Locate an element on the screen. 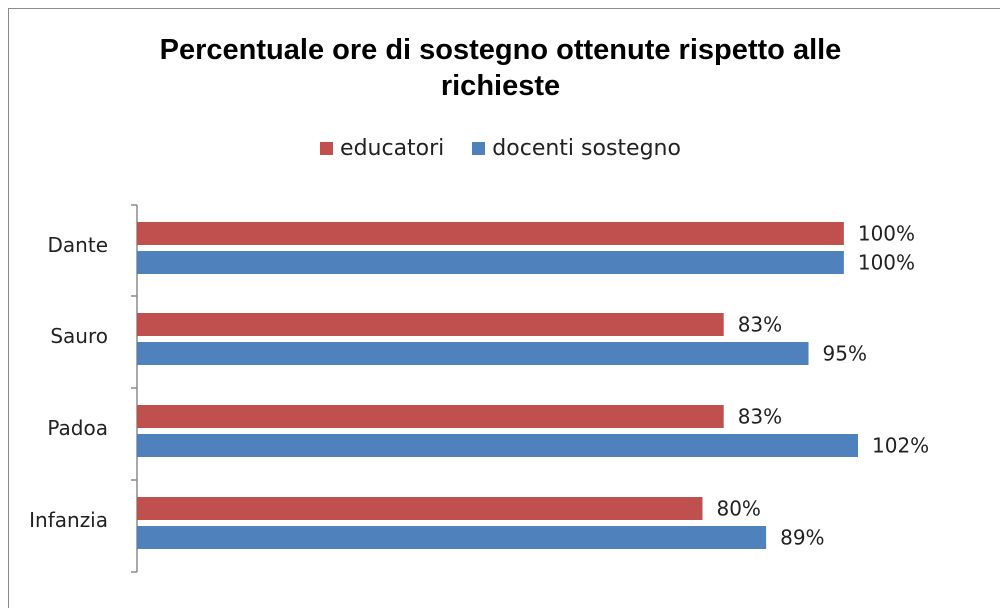 The width and height of the screenshot is (1001, 608). bar-docenti-sostegno-infanzia is located at coordinates (452, 537).